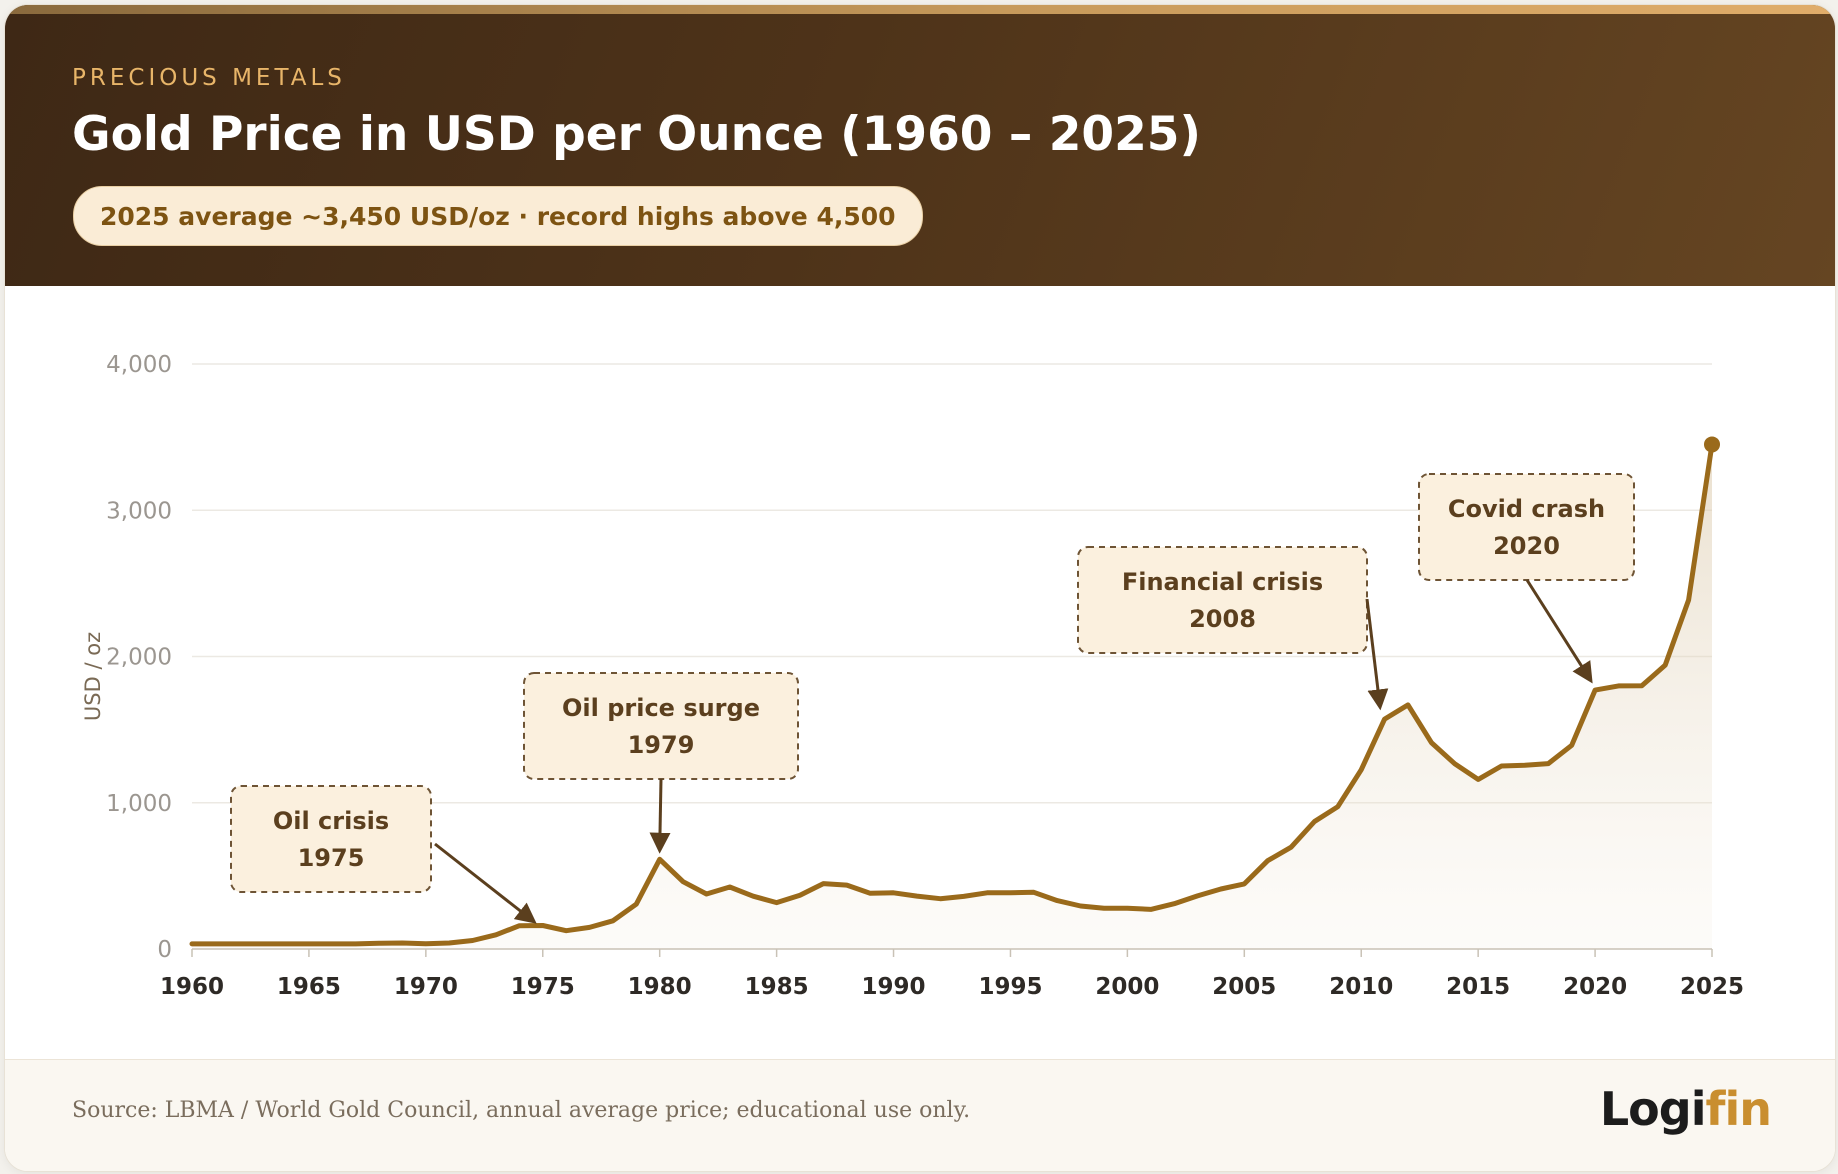 The width and height of the screenshot is (1838, 1174). I want to click on x-tick-label: 2010, so click(1361, 987).